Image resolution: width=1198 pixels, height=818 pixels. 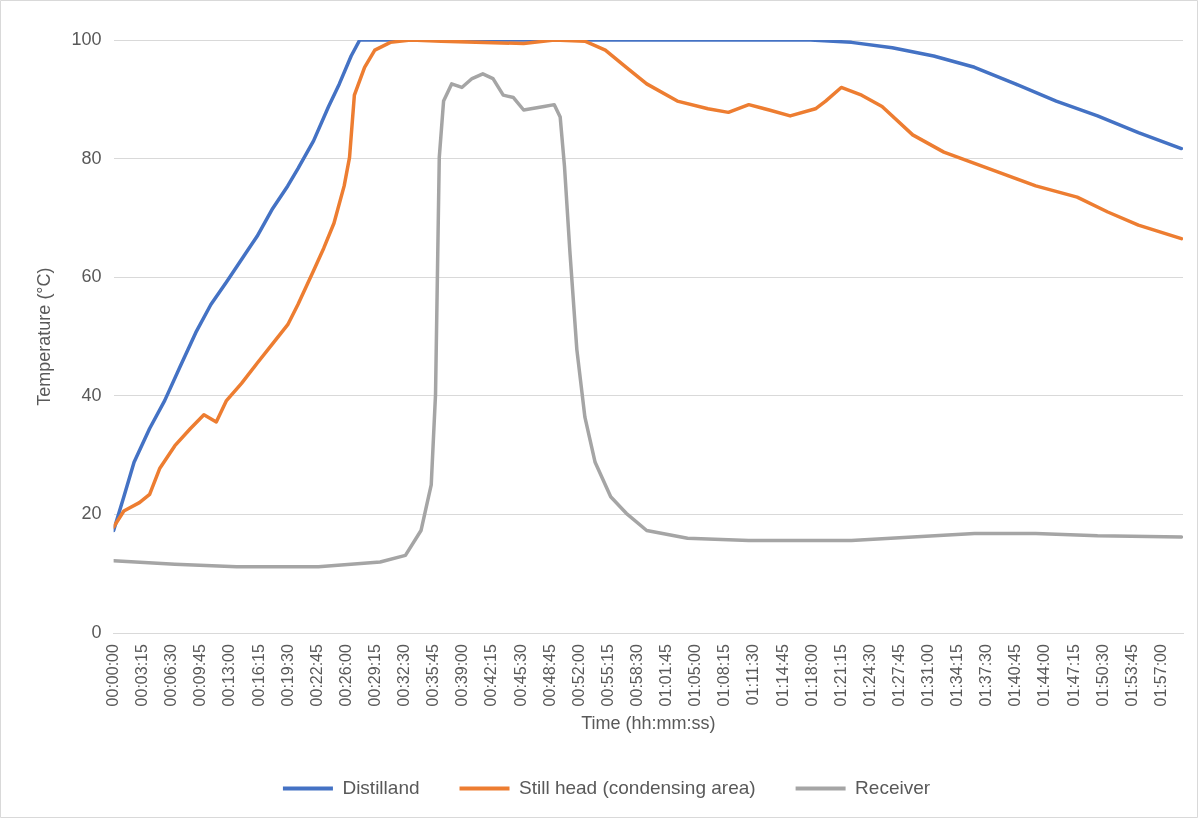 I want to click on x-tick-label: 00:19:30, so click(x=287, y=675).